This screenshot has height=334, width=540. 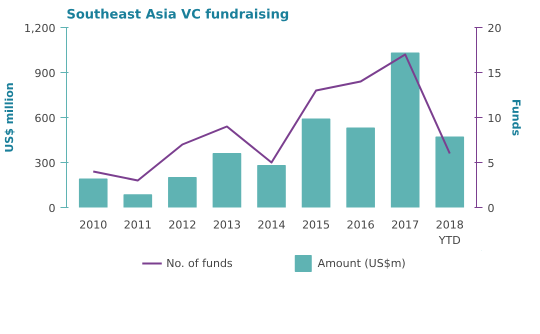 What do you see at coordinates (45, 118) in the screenshot?
I see `y-tick-label: 600` at bounding box center [45, 118].